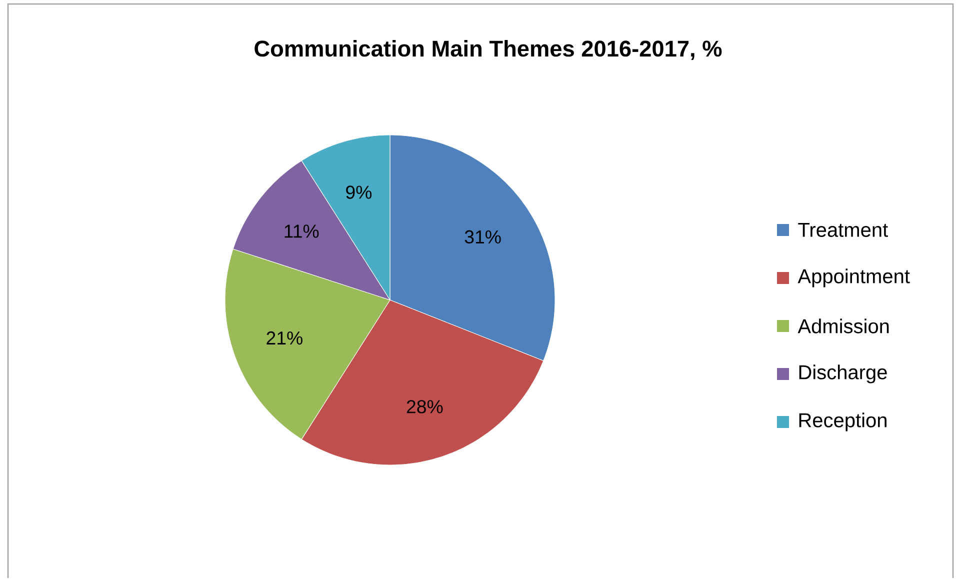  I want to click on data-label: 21%, so click(284, 338).